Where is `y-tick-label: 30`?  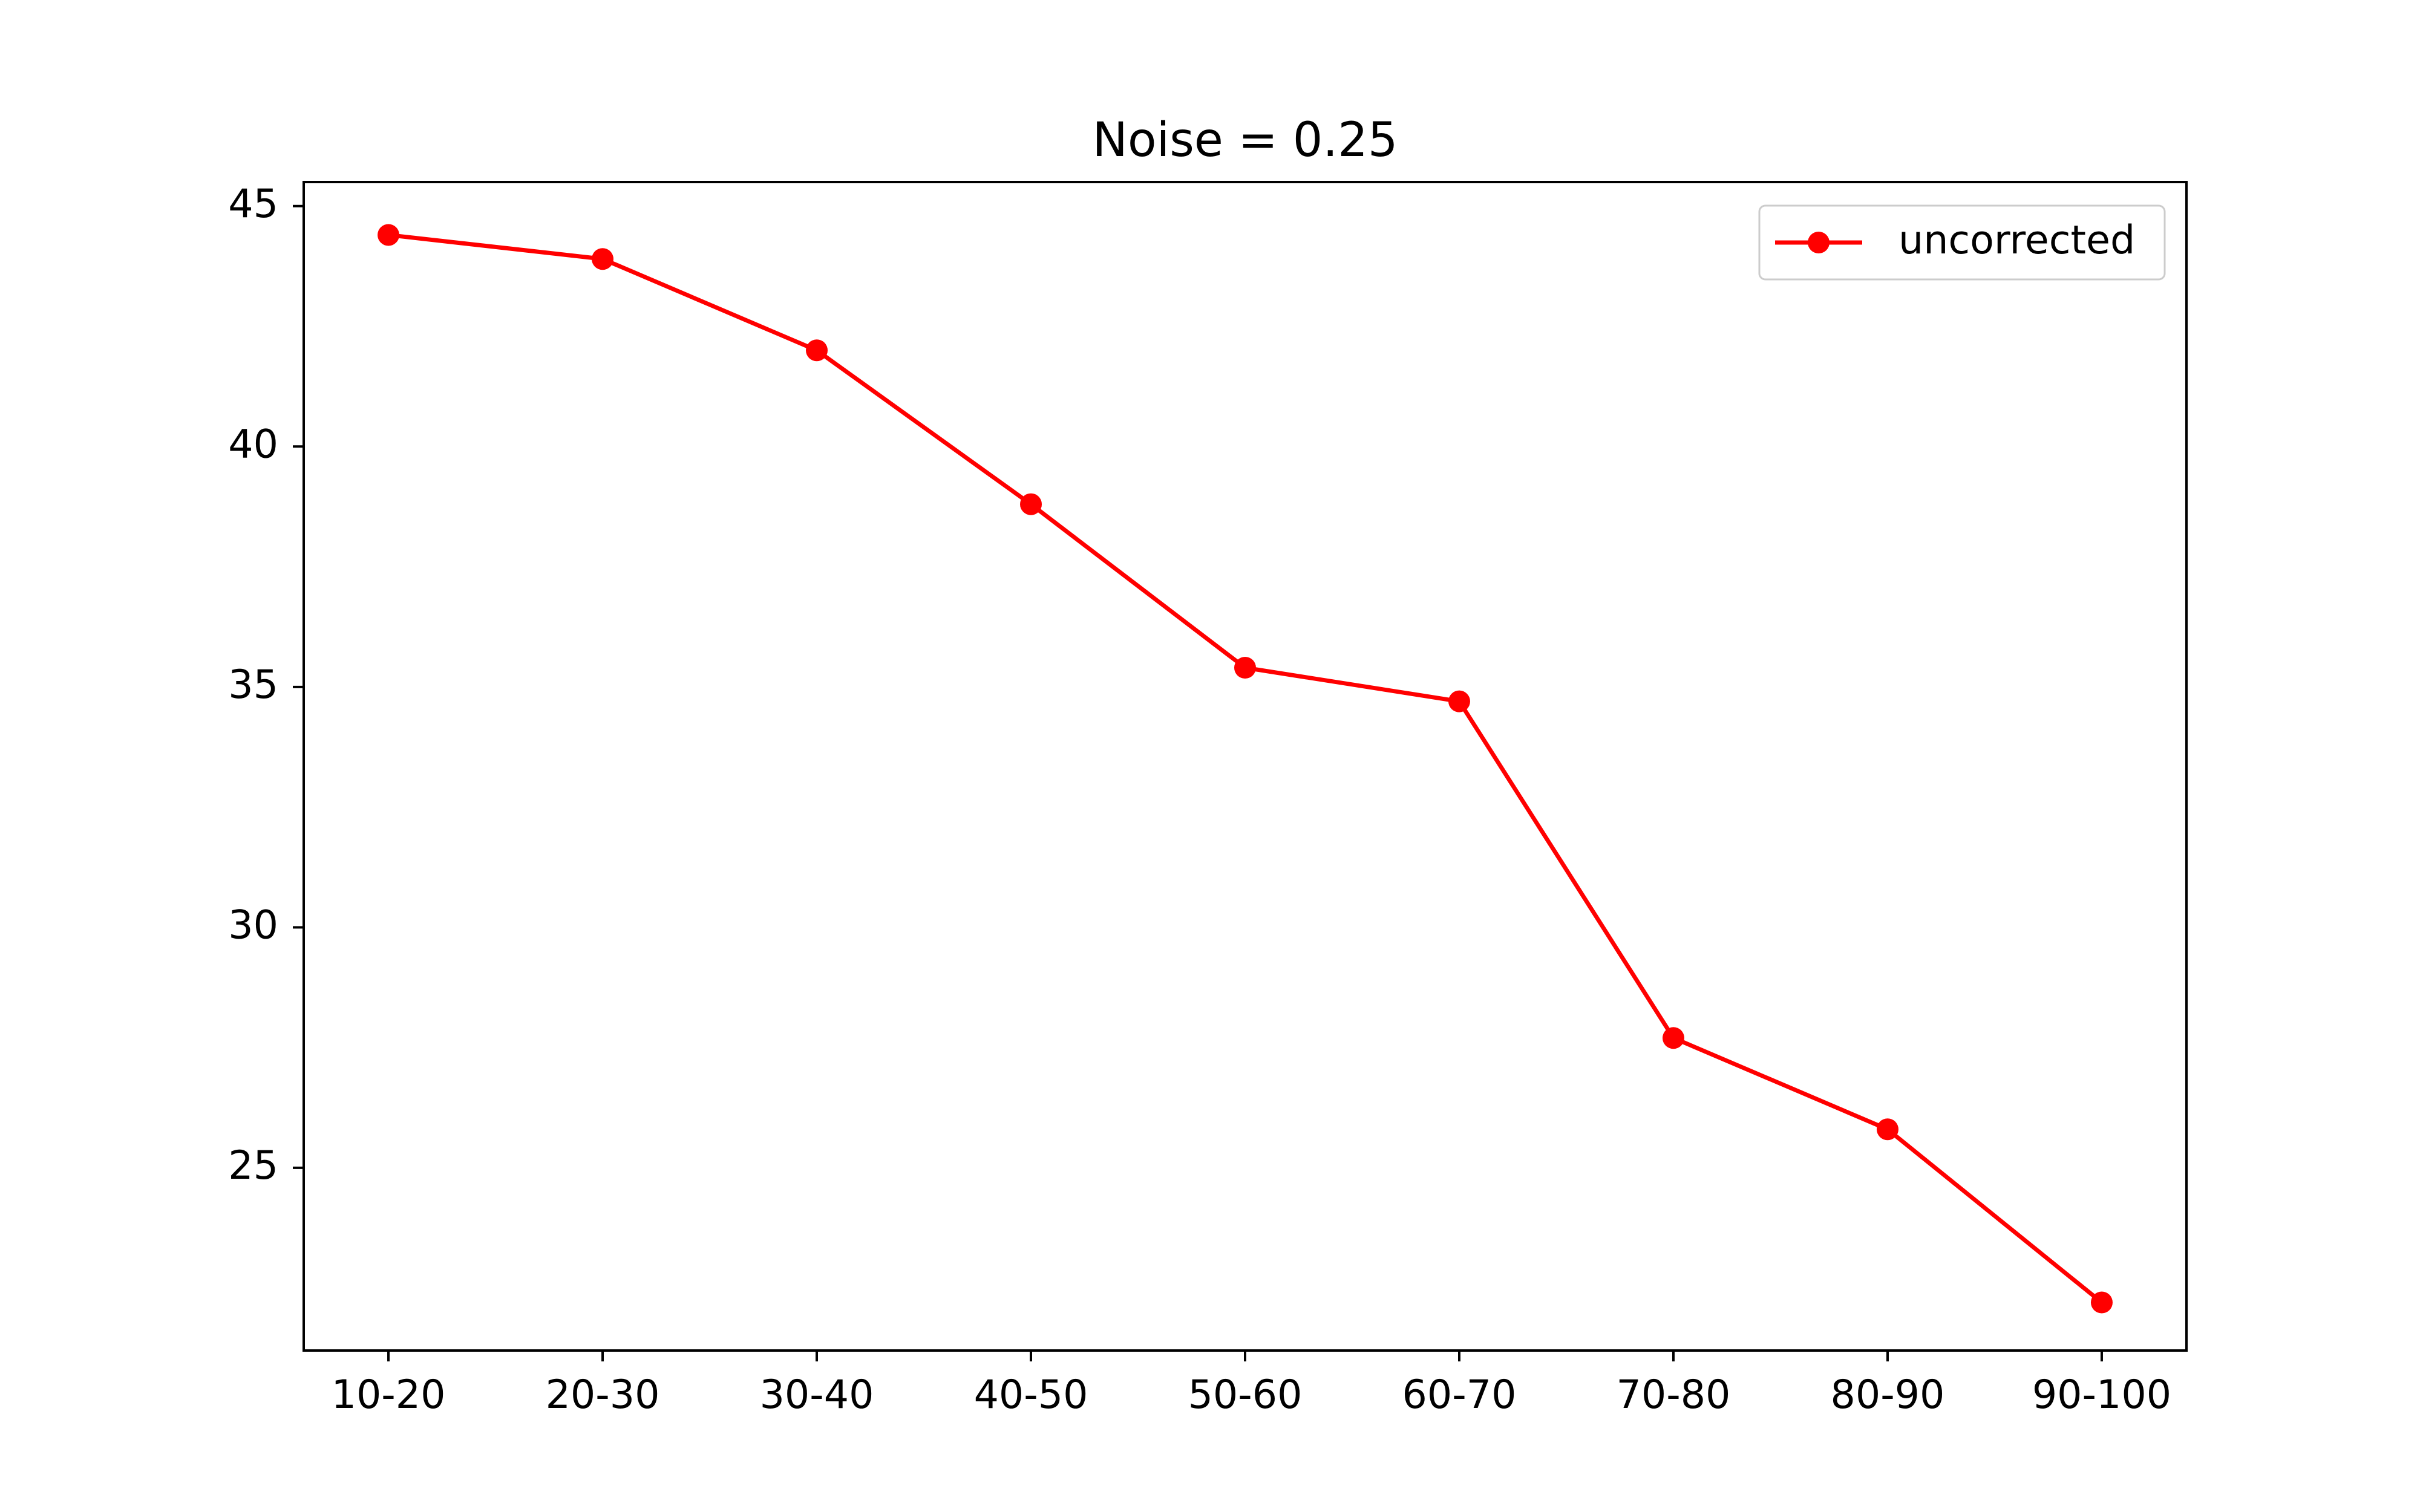 y-tick-label: 30 is located at coordinates (253, 925).